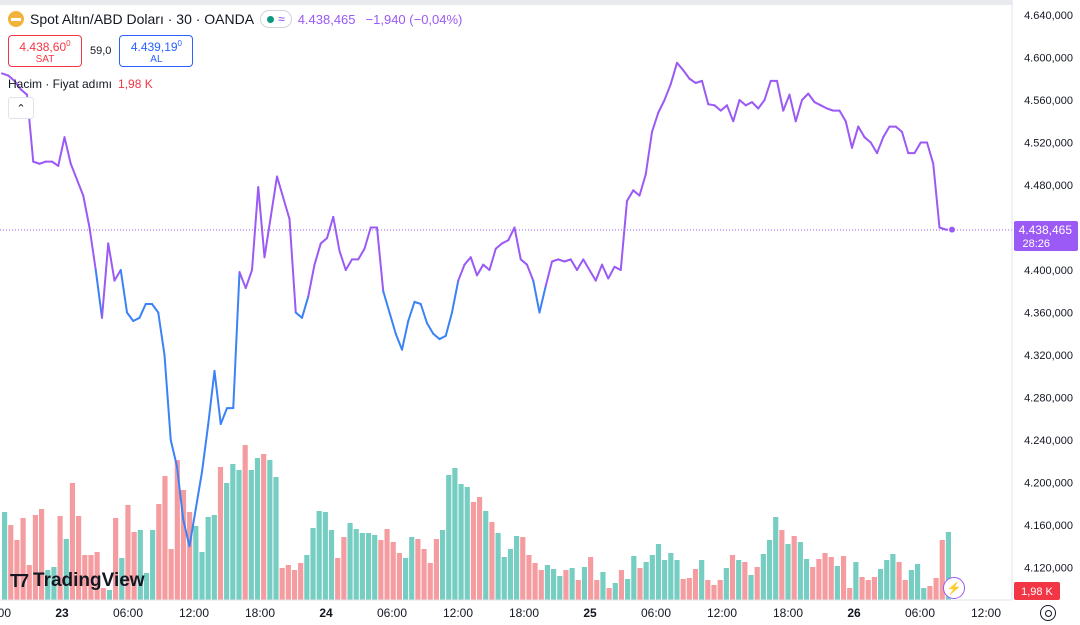 The image size is (1080, 625). I want to click on gold-icon: ▬, so click(16, 19).